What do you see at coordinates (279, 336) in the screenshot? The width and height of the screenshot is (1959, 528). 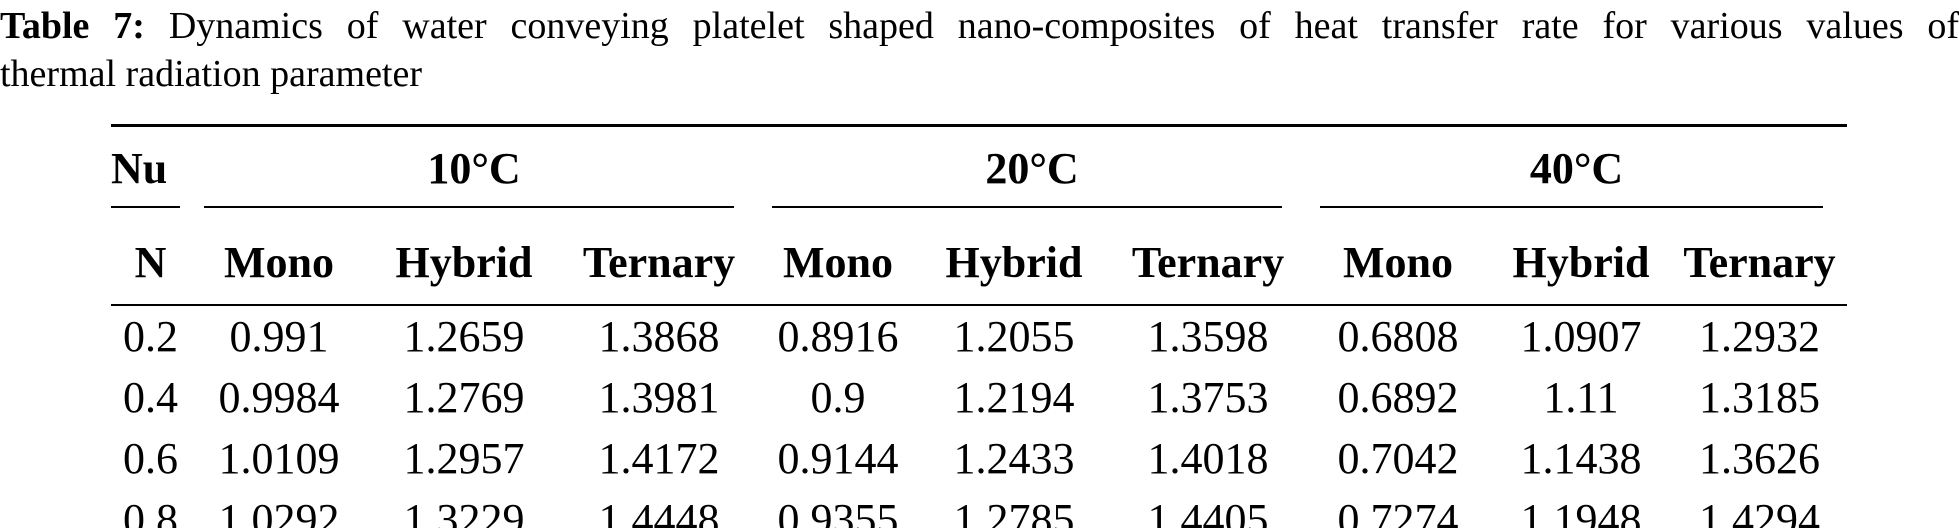 I see `table-cell: 0.991` at bounding box center [279, 336].